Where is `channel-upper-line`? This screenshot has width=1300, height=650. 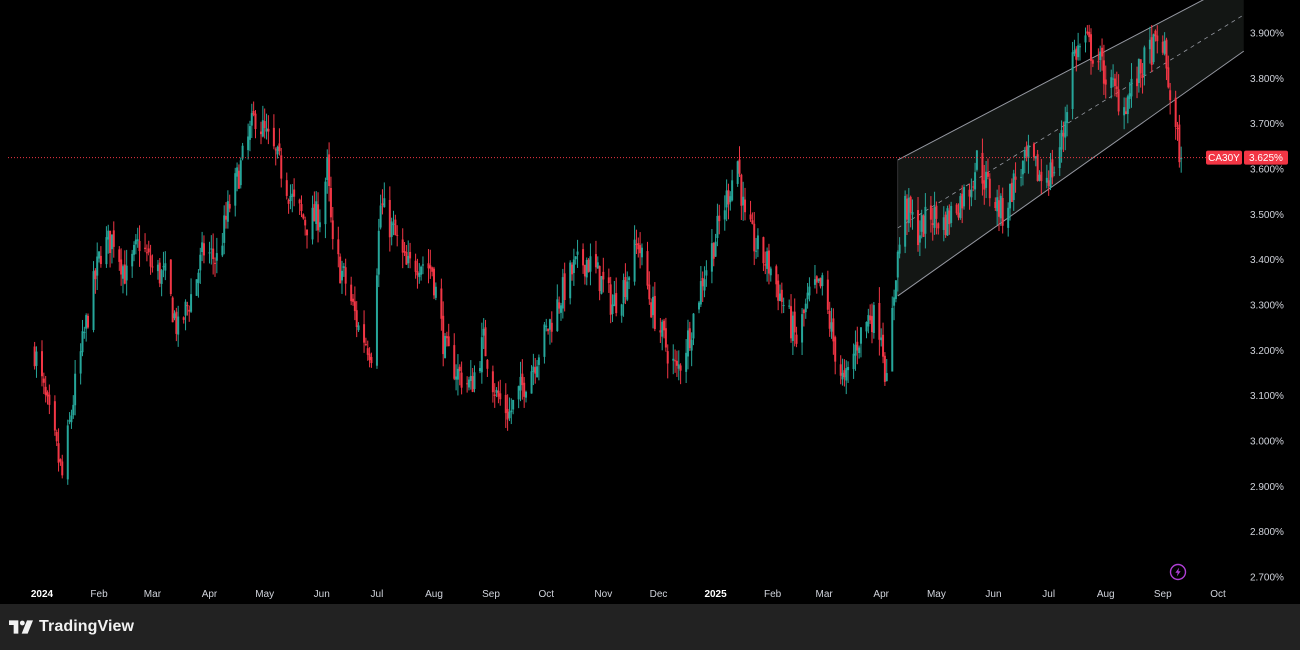 channel-upper-line is located at coordinates (1070, 80).